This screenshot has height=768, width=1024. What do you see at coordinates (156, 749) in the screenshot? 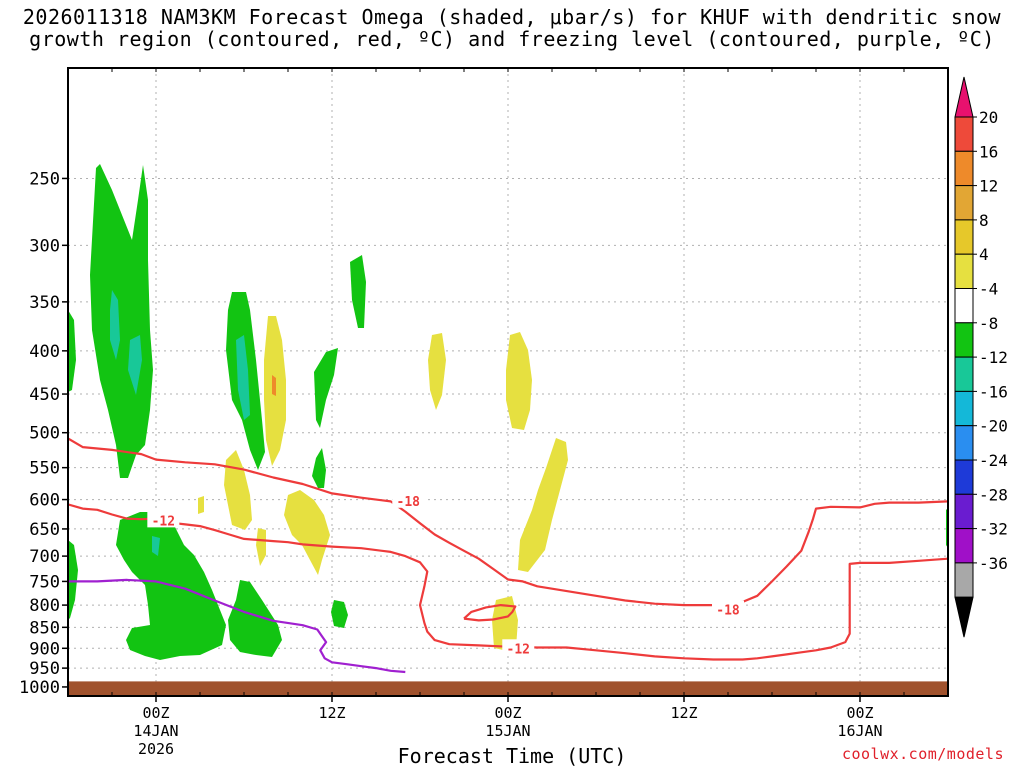
I see `x-tick-year: 2026` at bounding box center [156, 749].